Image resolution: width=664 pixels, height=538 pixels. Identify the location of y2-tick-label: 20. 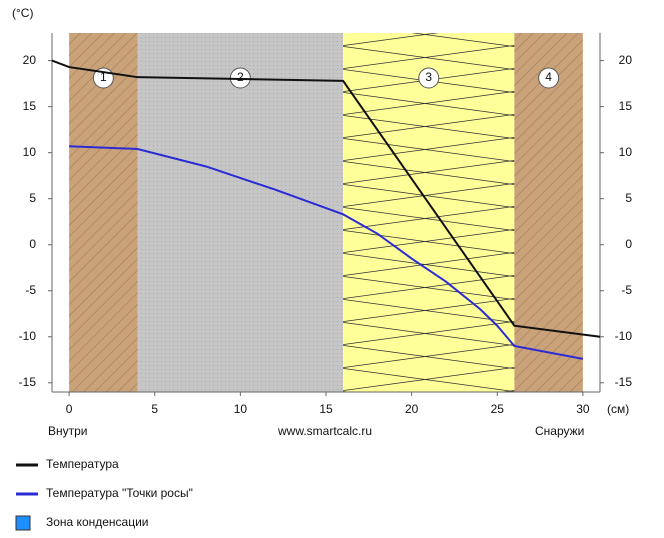
(626, 60).